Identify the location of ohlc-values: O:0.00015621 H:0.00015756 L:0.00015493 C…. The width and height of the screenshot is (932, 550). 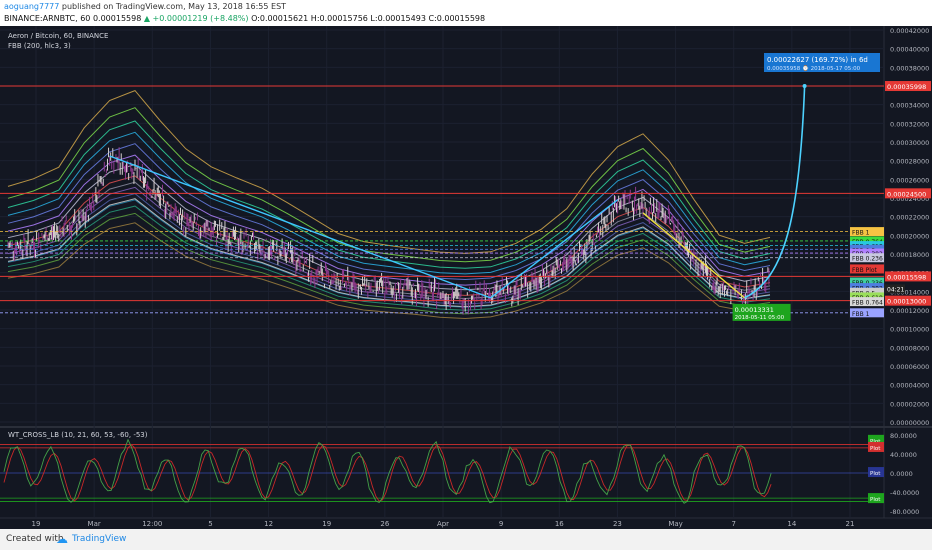
(368, 18).